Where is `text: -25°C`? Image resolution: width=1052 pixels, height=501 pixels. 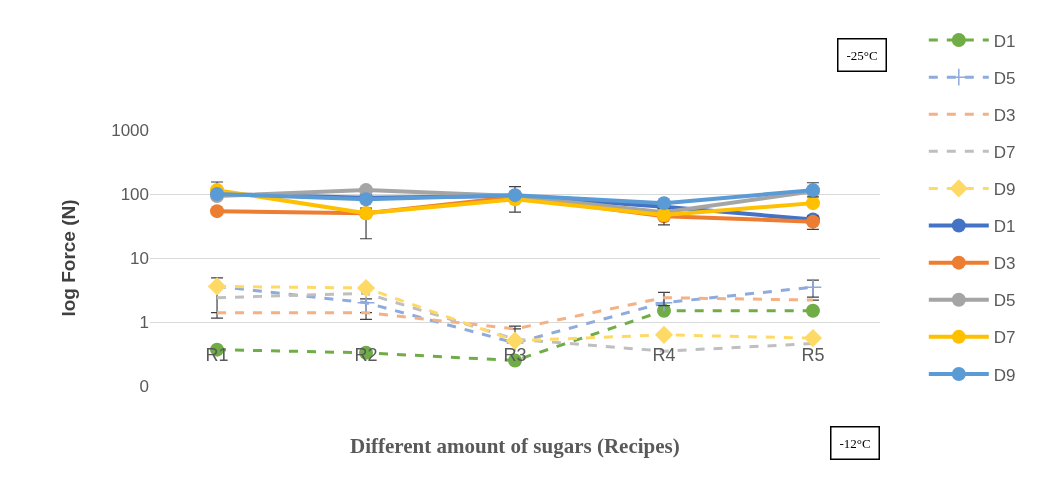
text: -25°C is located at coordinates (862, 55).